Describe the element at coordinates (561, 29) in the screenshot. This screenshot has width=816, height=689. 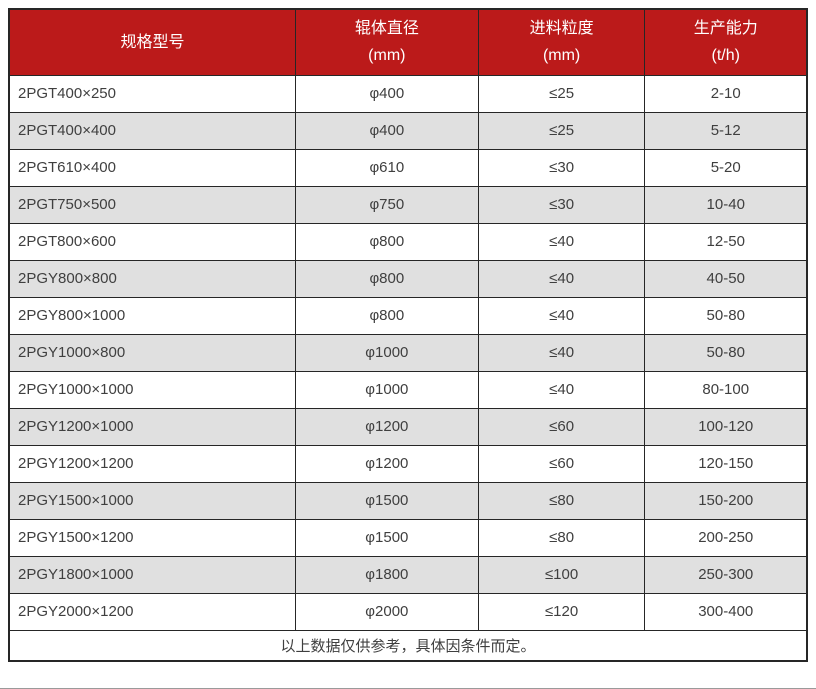
I see `col-header-feed-size-label: 进料粒度` at that location.